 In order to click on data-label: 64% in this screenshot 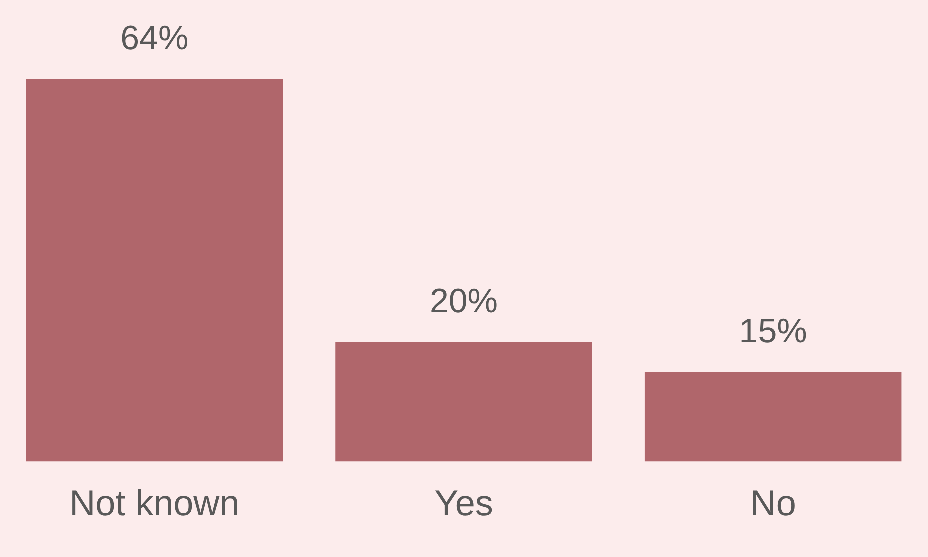, I will do `click(154, 38)`.